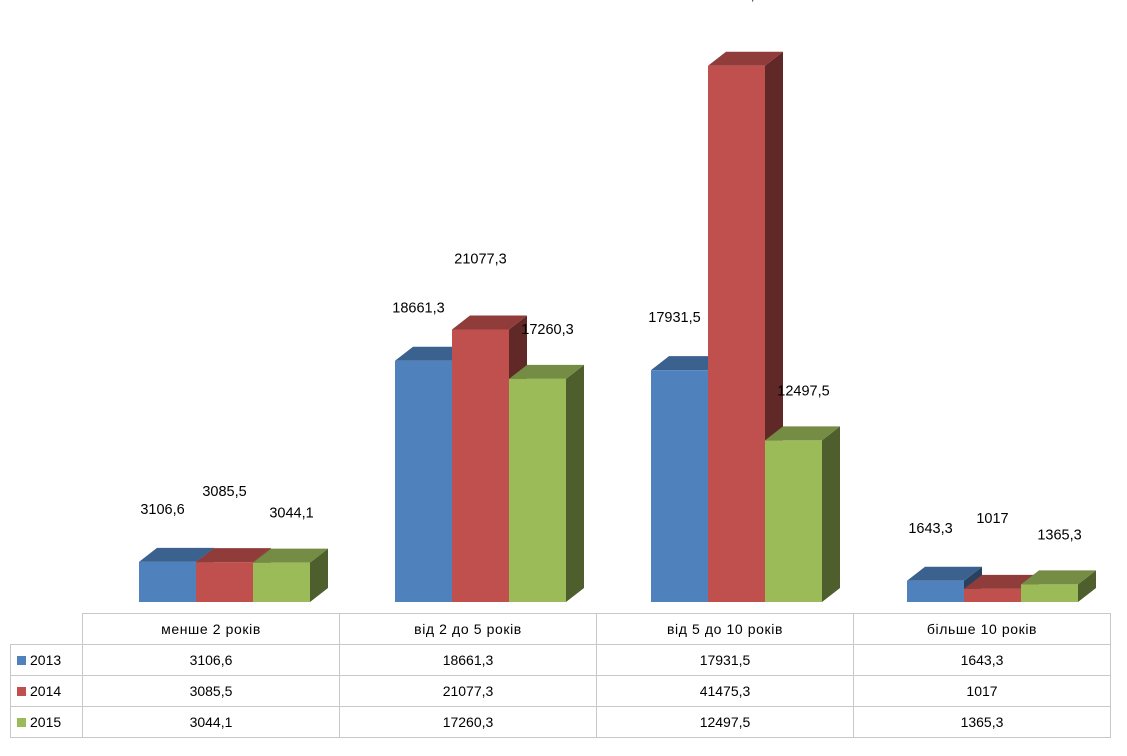 This screenshot has width=1127, height=756. I want to click on data-label-2015-1: 3044,1, so click(291, 514).